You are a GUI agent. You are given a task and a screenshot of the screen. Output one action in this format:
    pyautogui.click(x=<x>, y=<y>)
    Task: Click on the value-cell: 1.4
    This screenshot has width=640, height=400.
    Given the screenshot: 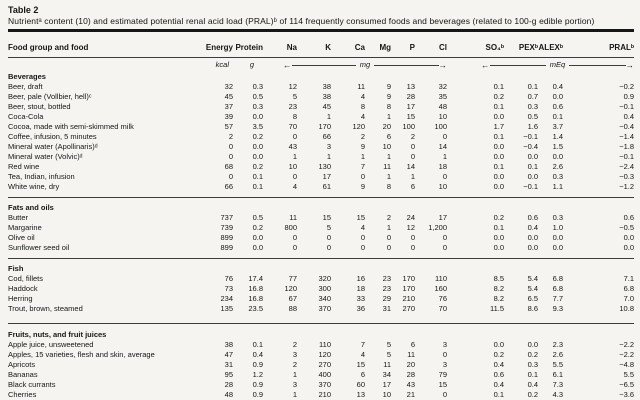 What is the action you would take?
    pyautogui.click(x=557, y=136)
    